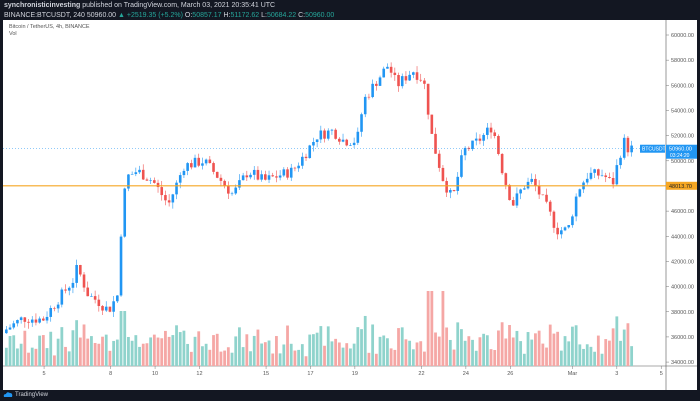  I want to click on x-tick-label: Mar, so click(573, 374).